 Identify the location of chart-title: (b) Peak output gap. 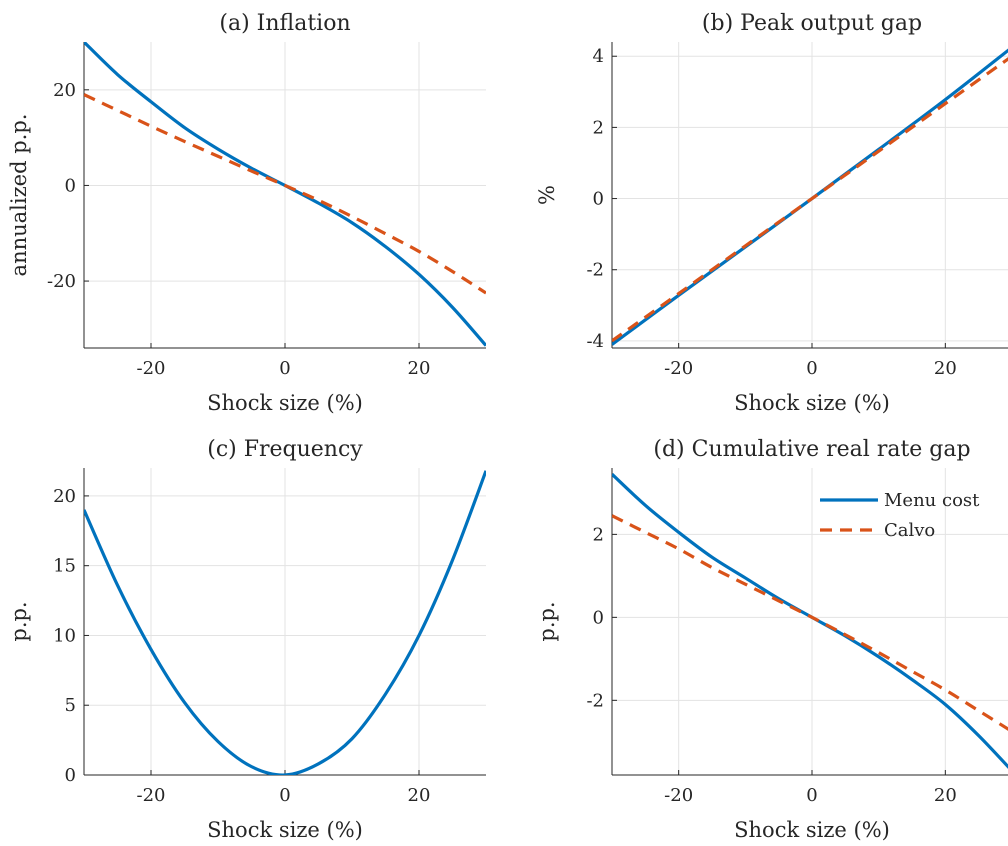
(812, 23).